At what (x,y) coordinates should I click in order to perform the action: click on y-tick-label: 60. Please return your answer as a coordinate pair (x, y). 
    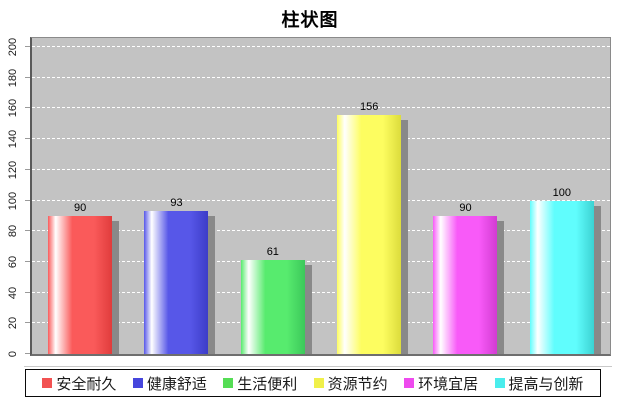
    Looking at the image, I should click on (13, 262).